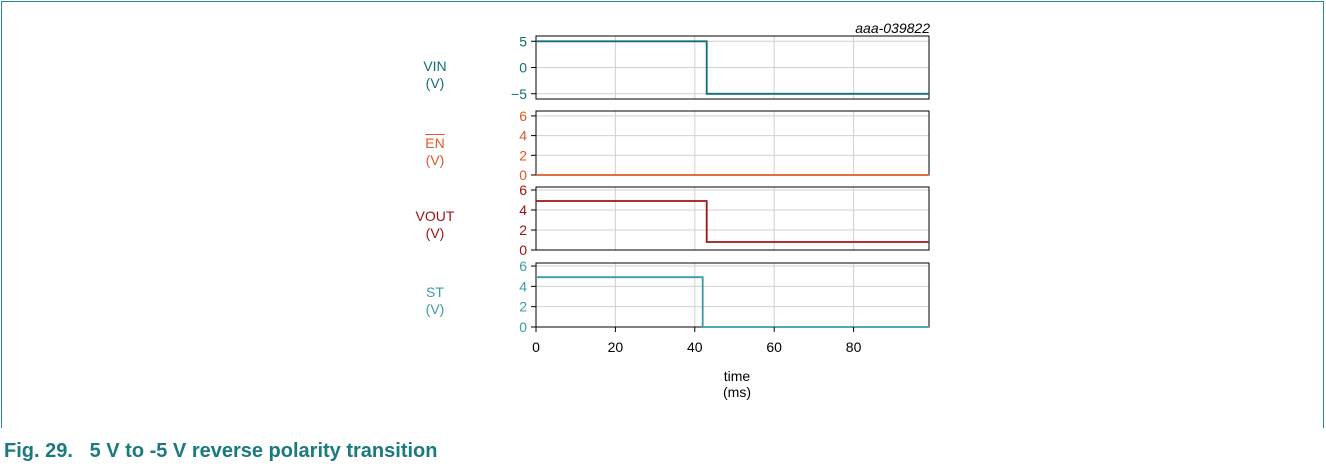  I want to click on ytick-label-vin: −5, so click(519, 94).